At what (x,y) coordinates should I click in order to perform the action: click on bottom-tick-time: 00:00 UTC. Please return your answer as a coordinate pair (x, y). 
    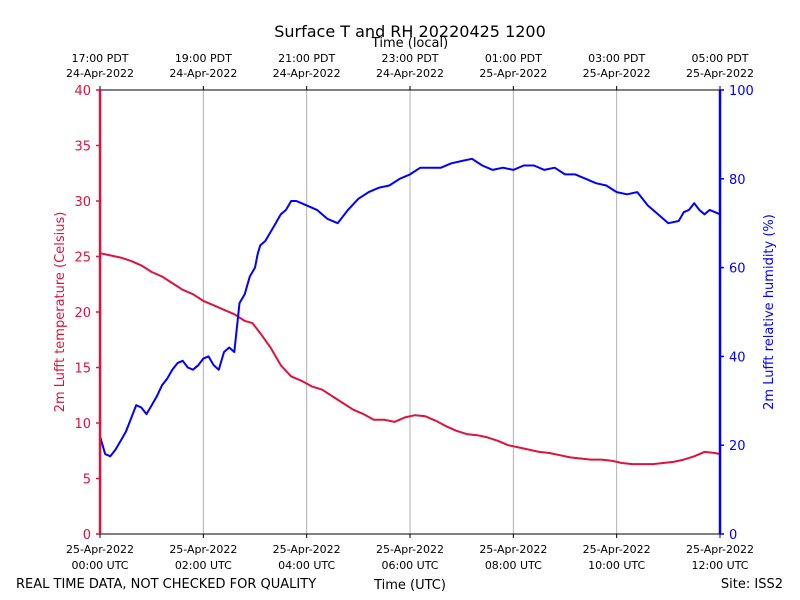
    Looking at the image, I should click on (99, 565).